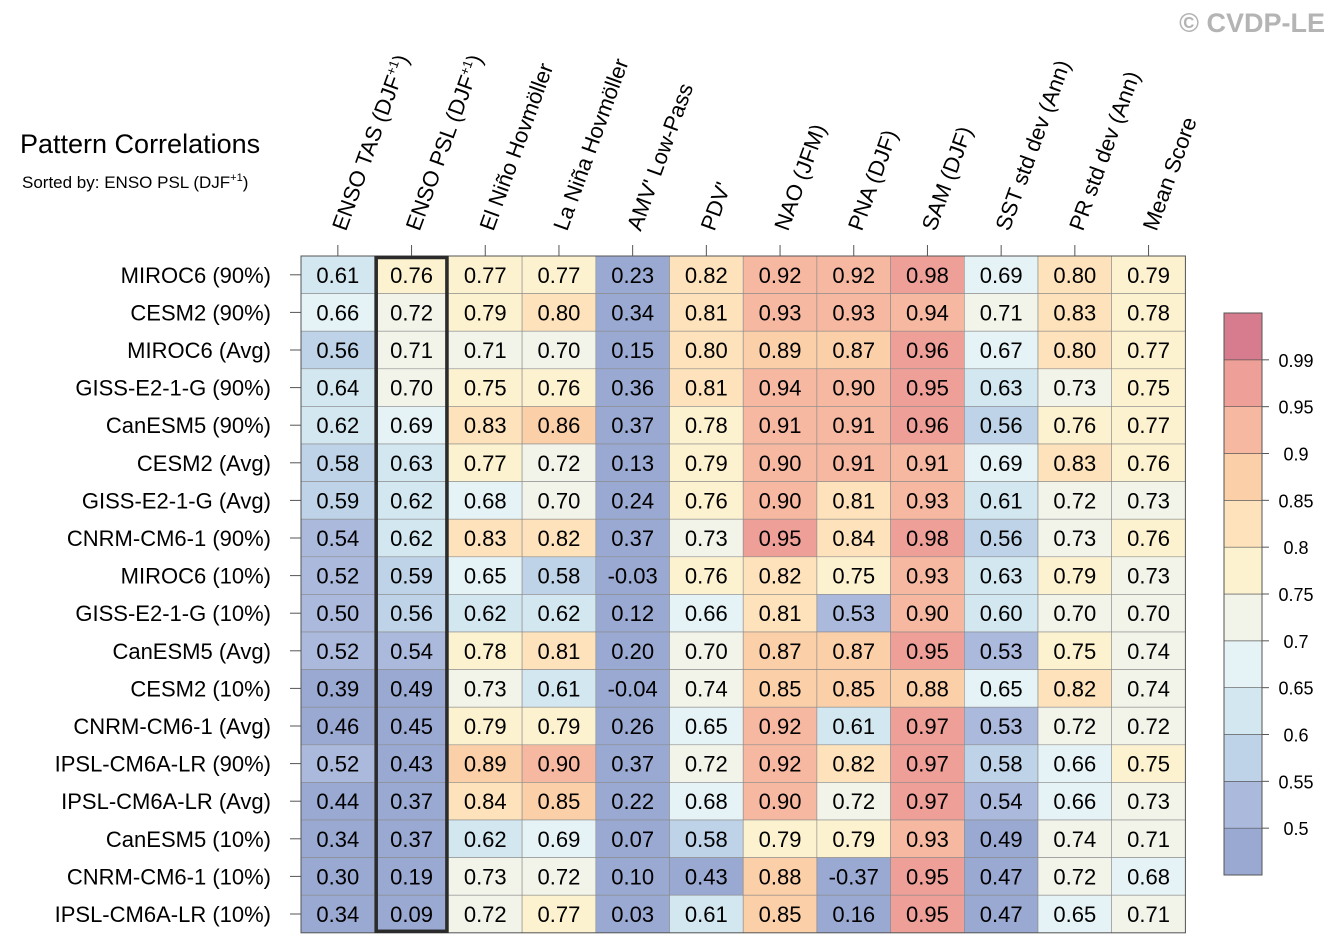 This screenshot has width=1337, height=951. I want to click on cell-value: 0.76, so click(1074, 425).